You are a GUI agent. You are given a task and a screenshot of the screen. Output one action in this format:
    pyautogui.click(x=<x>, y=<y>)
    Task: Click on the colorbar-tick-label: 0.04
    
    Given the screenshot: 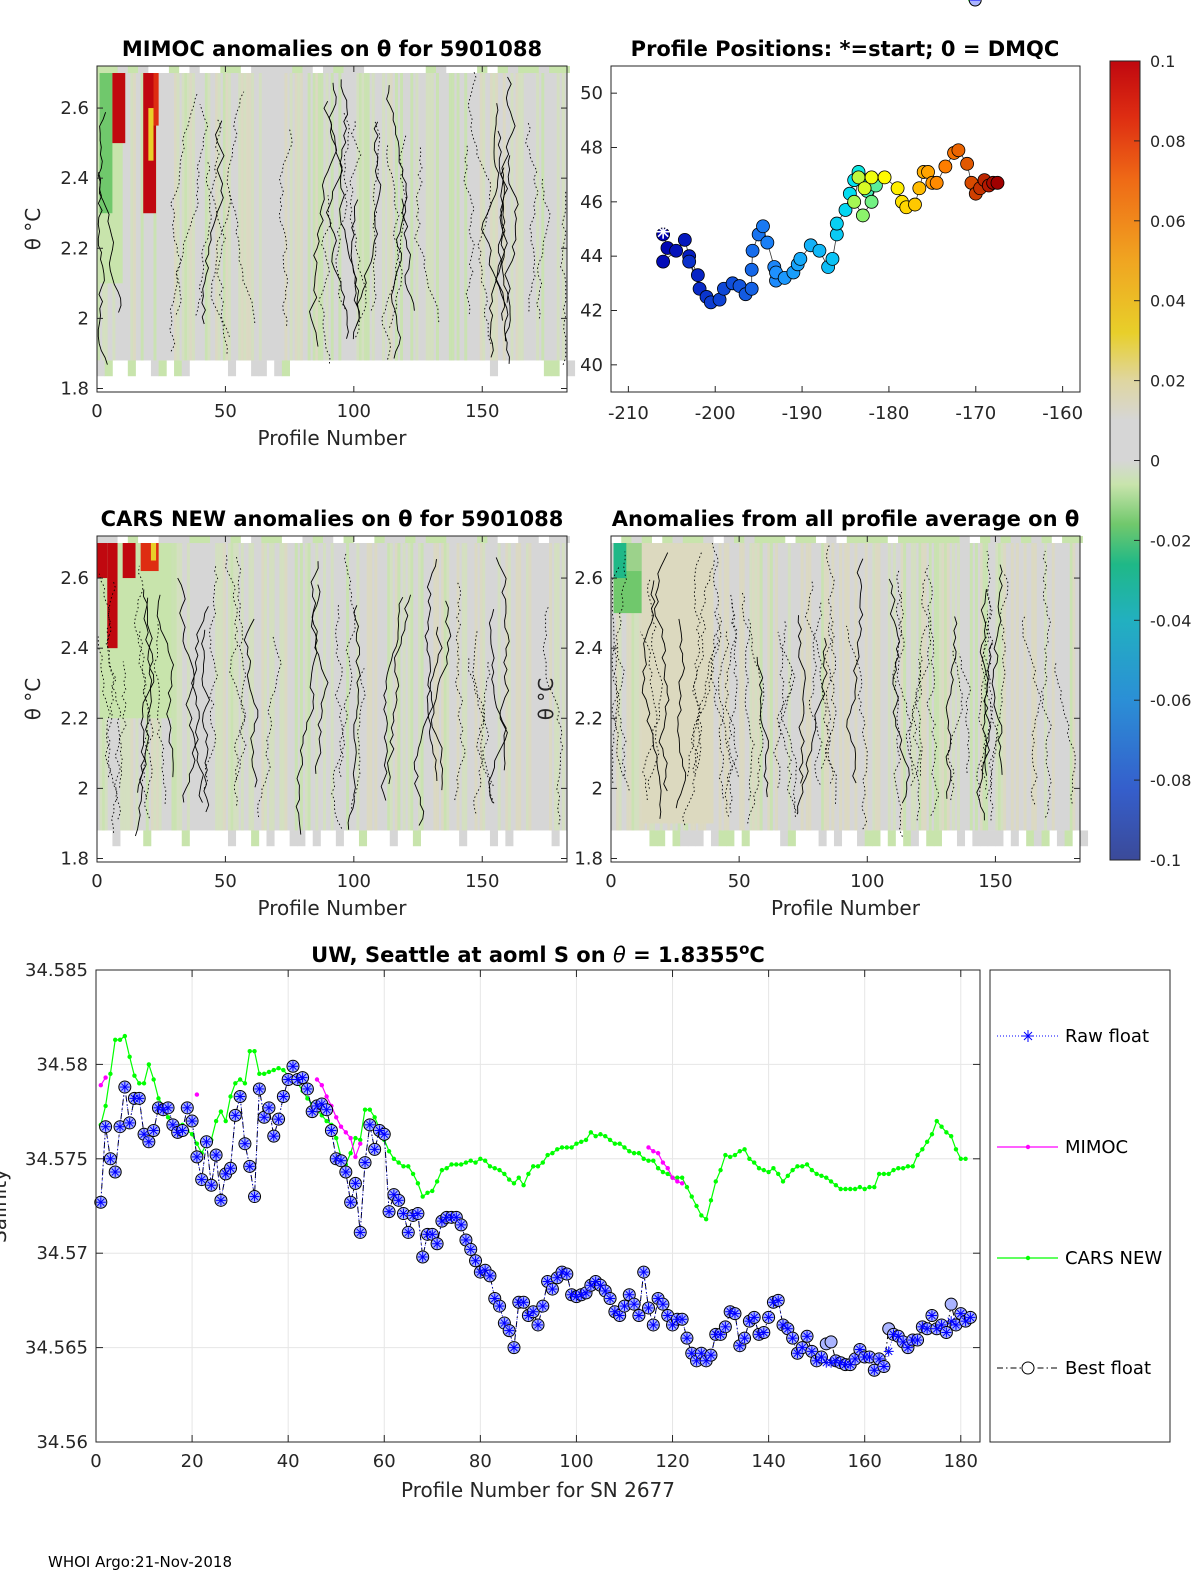 What is the action you would take?
    pyautogui.click(x=1168, y=301)
    